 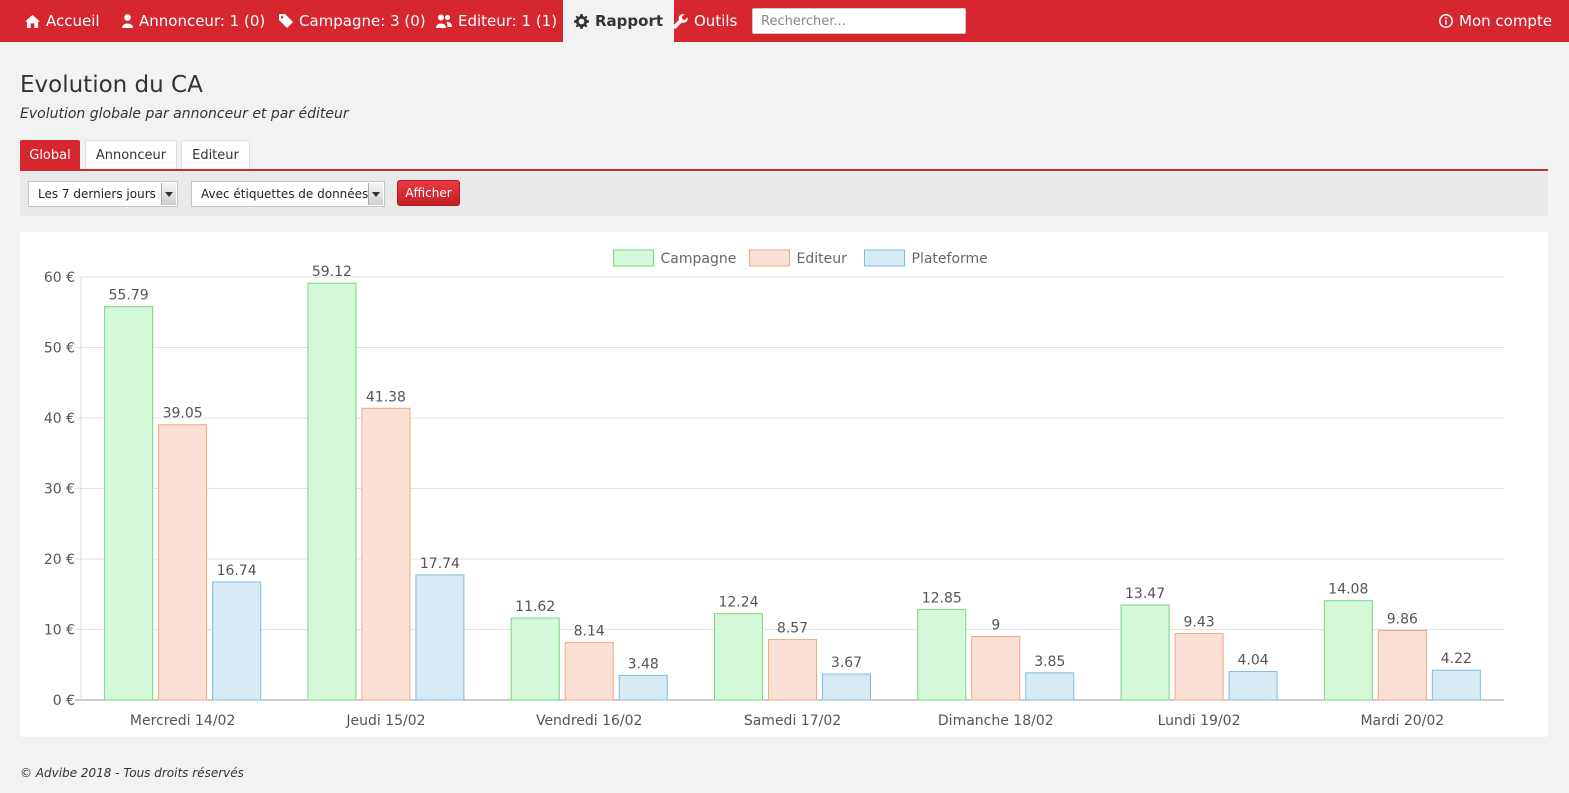 What do you see at coordinates (352, 21) in the screenshot?
I see `nav-campagne: Campagne: 3 (0)` at bounding box center [352, 21].